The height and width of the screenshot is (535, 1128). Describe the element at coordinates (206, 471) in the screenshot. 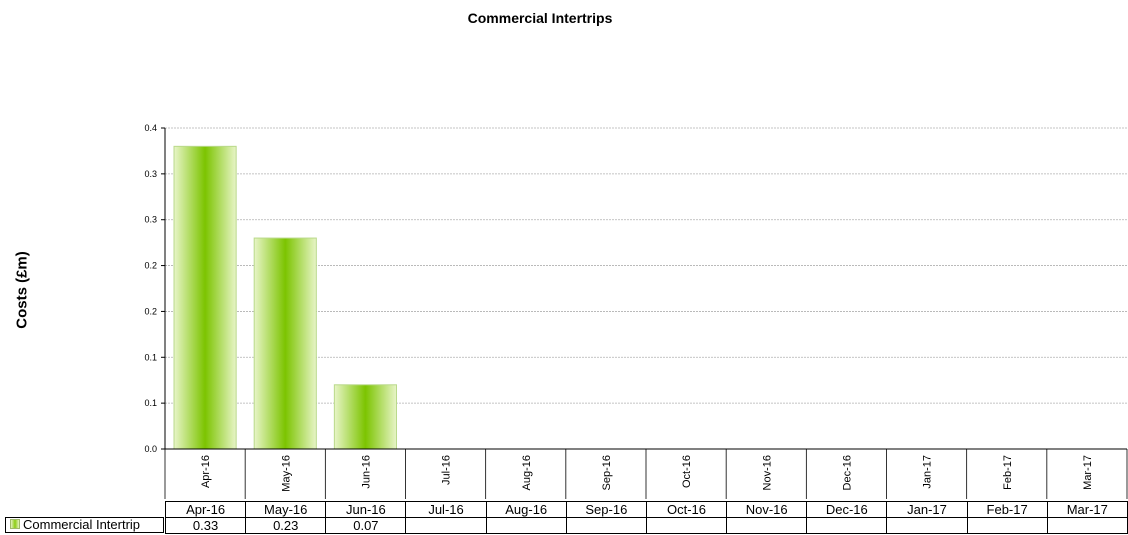

I see `x-tick-label: Apr-16` at that location.